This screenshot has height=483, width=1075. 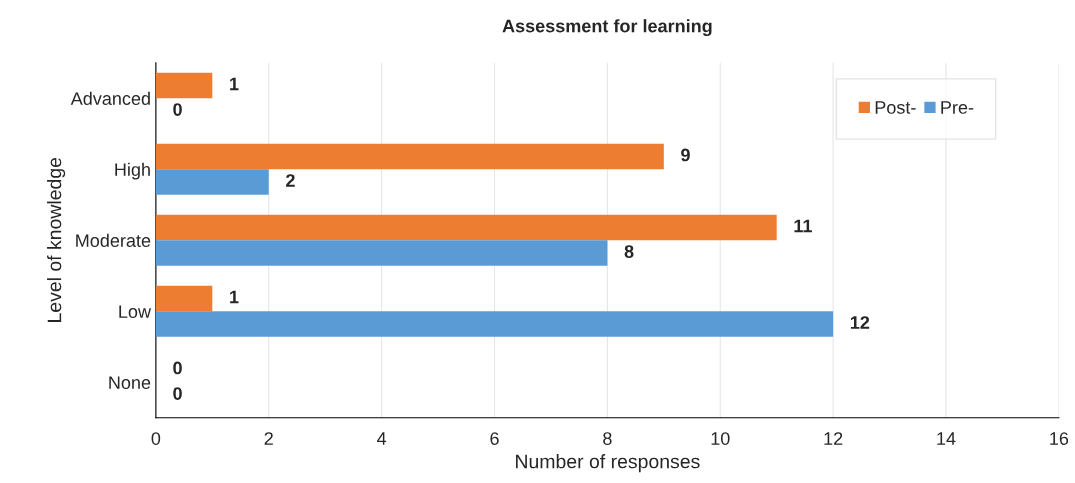 I want to click on y-tick-label: High, so click(x=132, y=171).